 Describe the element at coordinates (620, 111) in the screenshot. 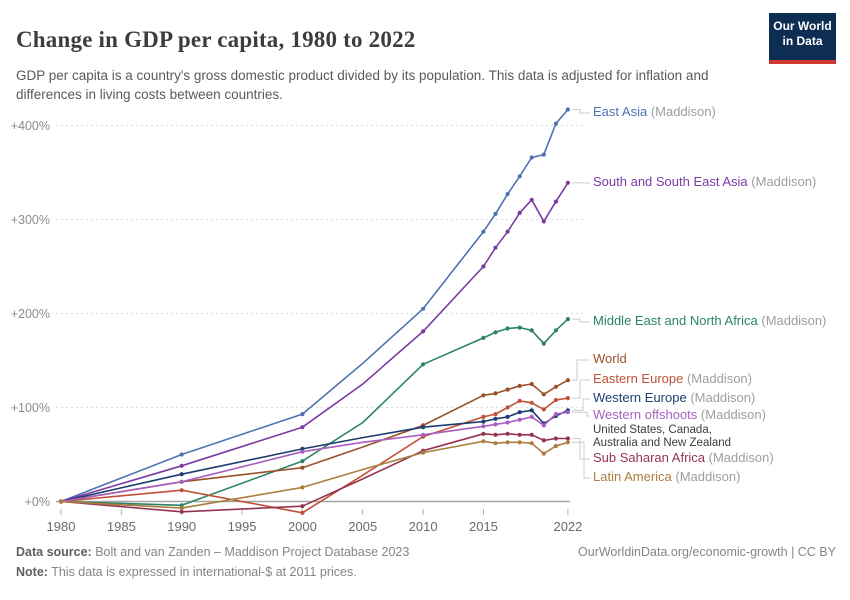

I see `series-name-east-asia: East Asia` at that location.